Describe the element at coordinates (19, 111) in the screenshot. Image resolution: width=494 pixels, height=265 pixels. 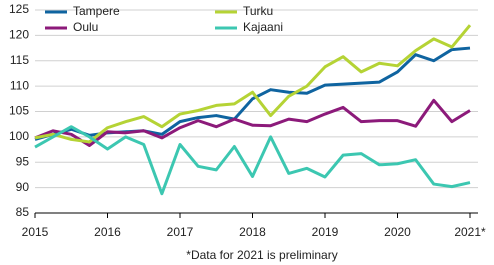
I see `y-tick-label: 105` at that location.